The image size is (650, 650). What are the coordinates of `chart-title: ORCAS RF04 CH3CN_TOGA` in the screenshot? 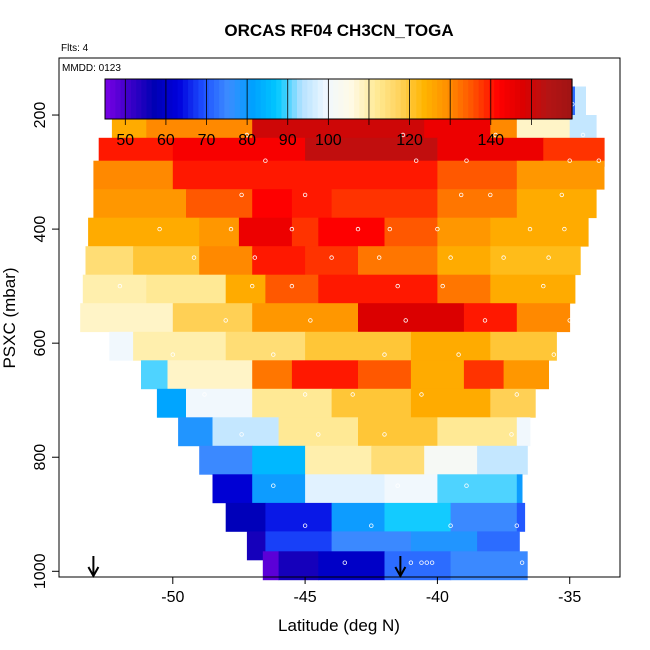 It's located at (338, 30).